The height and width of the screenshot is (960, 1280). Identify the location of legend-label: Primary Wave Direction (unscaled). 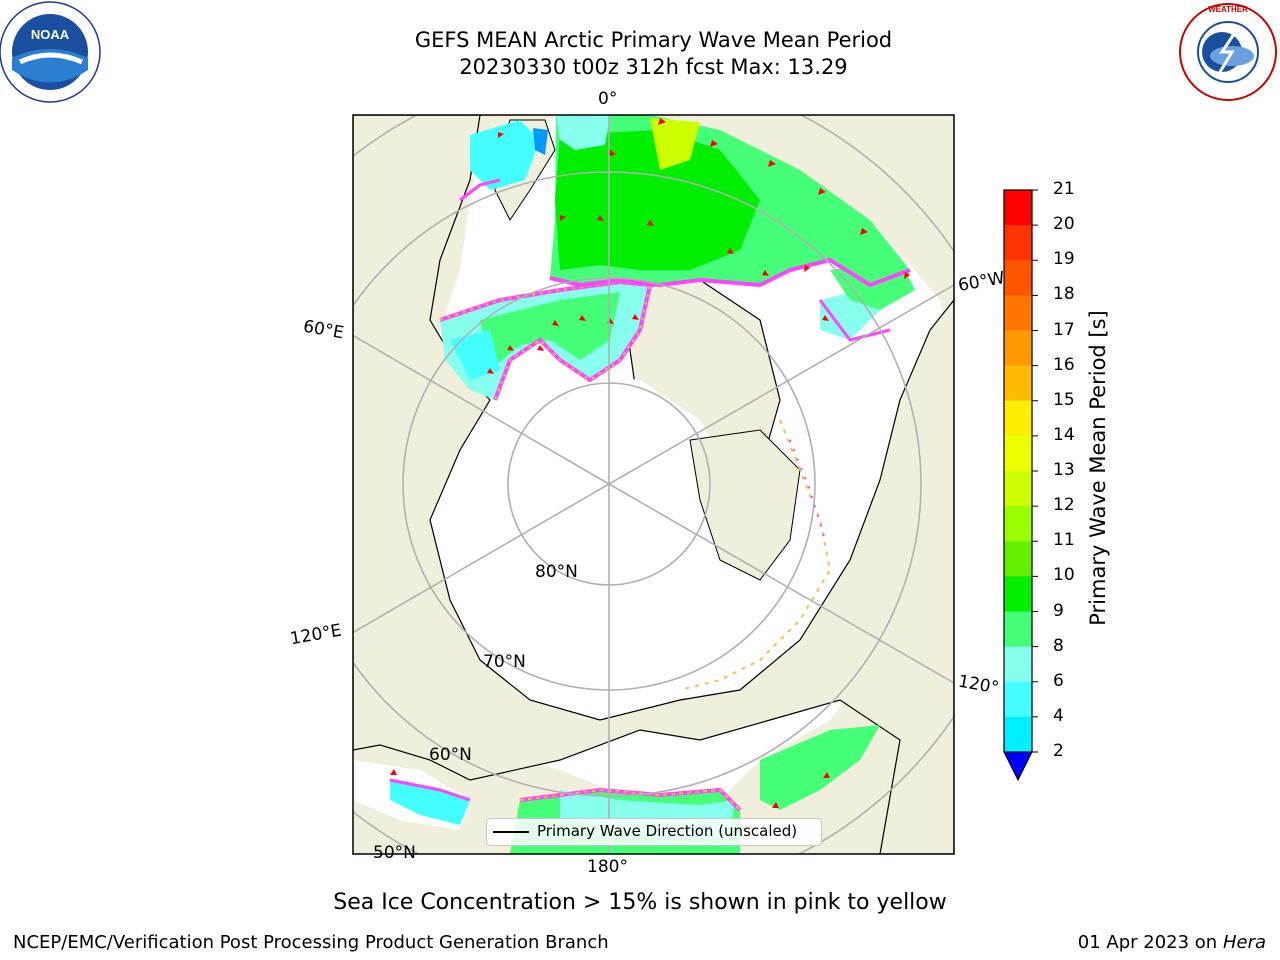
(667, 831).